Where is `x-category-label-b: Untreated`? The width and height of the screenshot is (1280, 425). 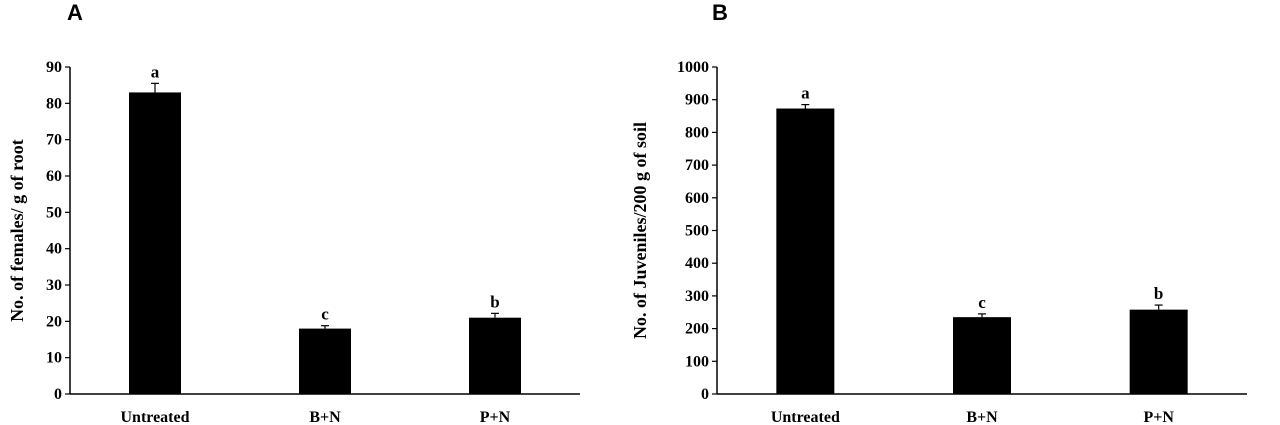
x-category-label-b: Untreated is located at coordinates (805, 417).